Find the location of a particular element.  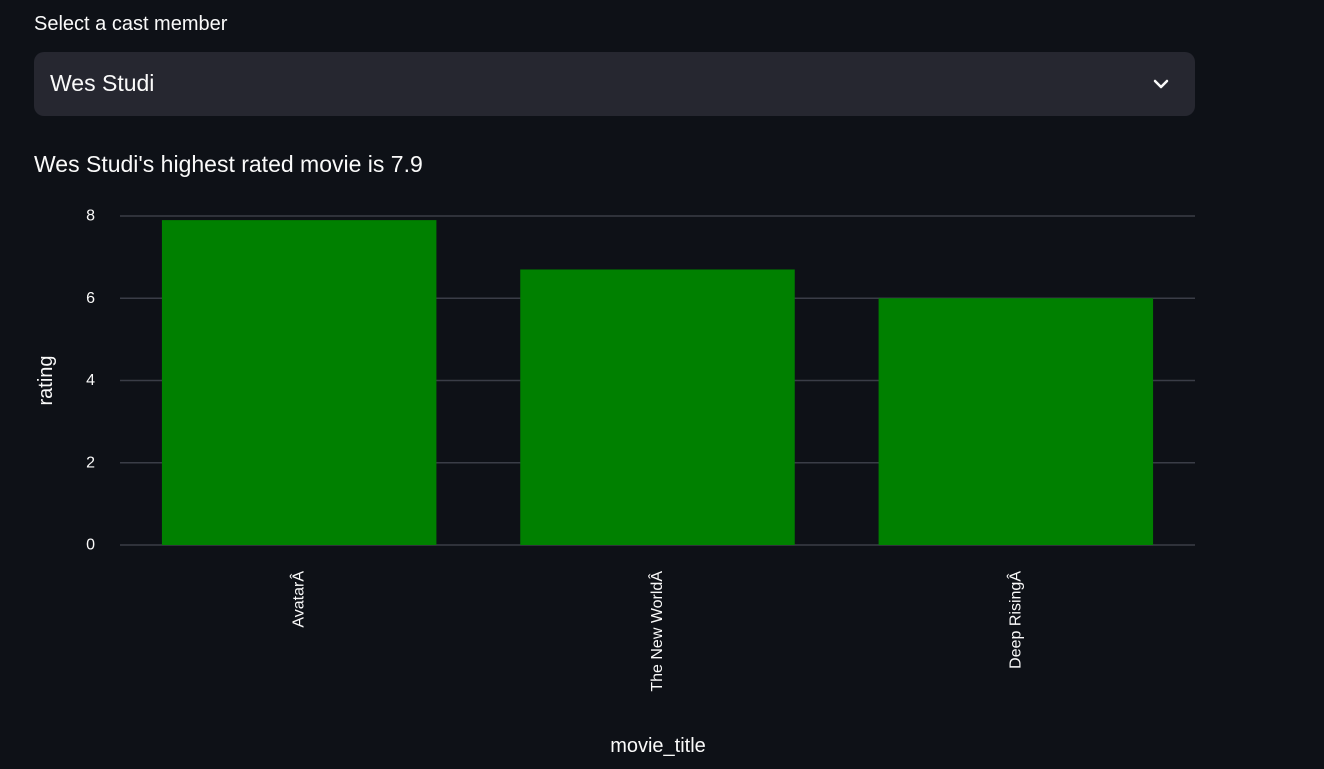

x-axis-title: movie_title is located at coordinates (658, 746).